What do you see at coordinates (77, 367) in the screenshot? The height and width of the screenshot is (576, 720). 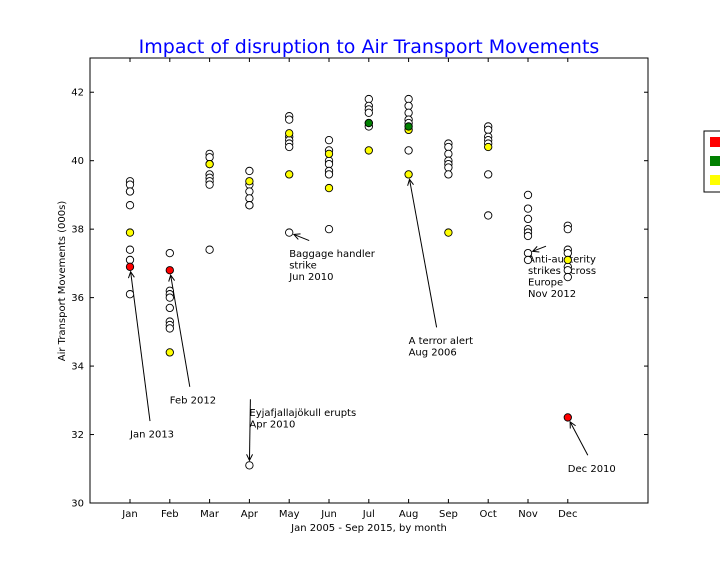 I see `y-tick-label: 34` at bounding box center [77, 367].